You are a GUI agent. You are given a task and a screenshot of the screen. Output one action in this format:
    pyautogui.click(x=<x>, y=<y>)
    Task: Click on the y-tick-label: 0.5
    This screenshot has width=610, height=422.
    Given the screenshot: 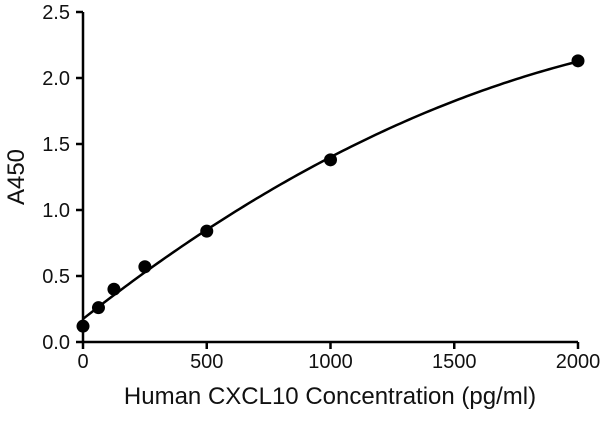 What is the action you would take?
    pyautogui.click(x=56, y=277)
    